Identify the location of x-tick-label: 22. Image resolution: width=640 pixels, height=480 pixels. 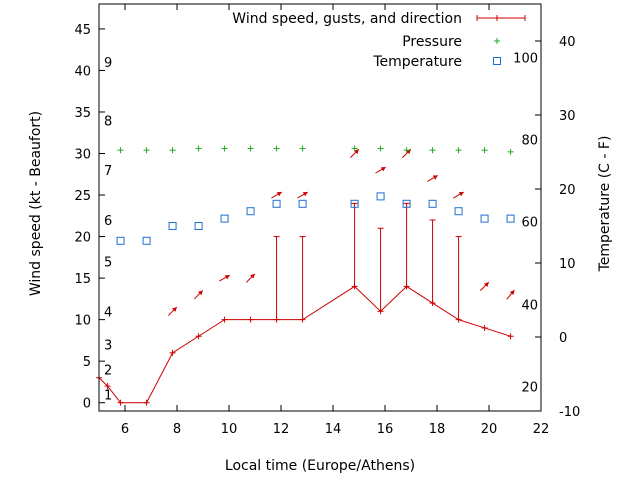
(541, 429).